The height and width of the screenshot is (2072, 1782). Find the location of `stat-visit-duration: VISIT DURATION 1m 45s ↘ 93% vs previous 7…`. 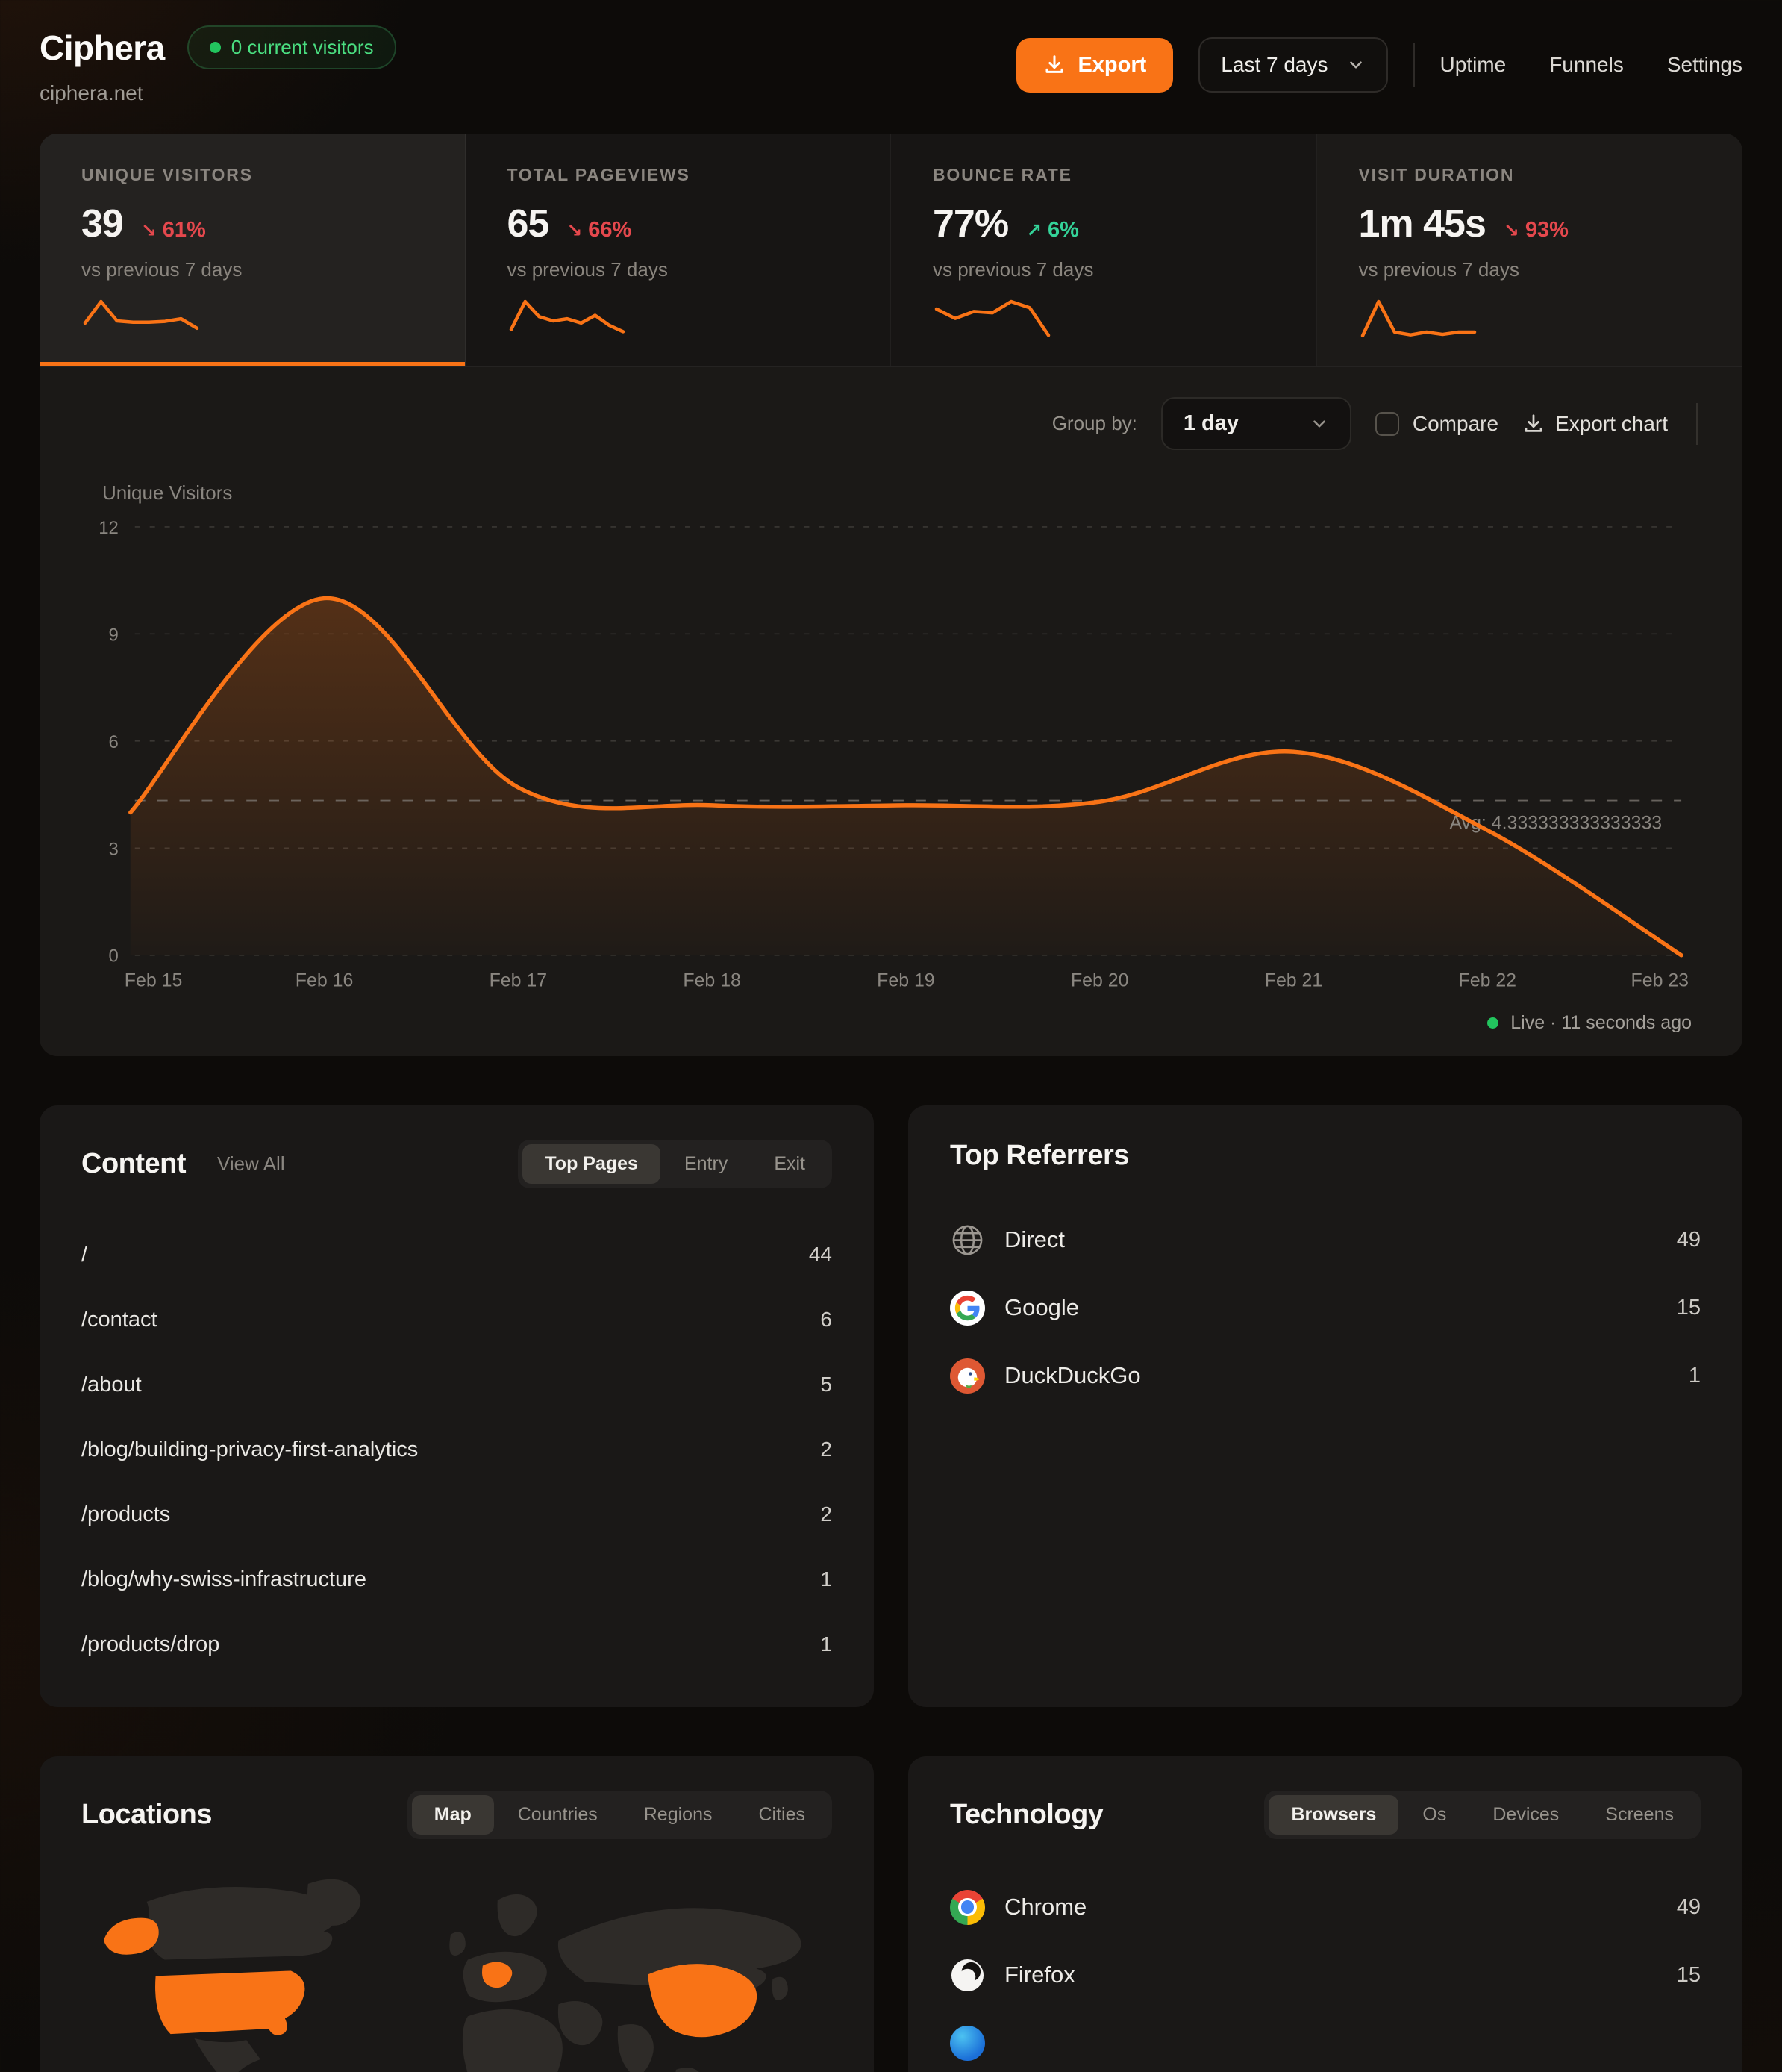

stat-visit-duration: VISIT DURATION 1m 45s ↘ 93% vs previous 7… is located at coordinates (1529, 250).